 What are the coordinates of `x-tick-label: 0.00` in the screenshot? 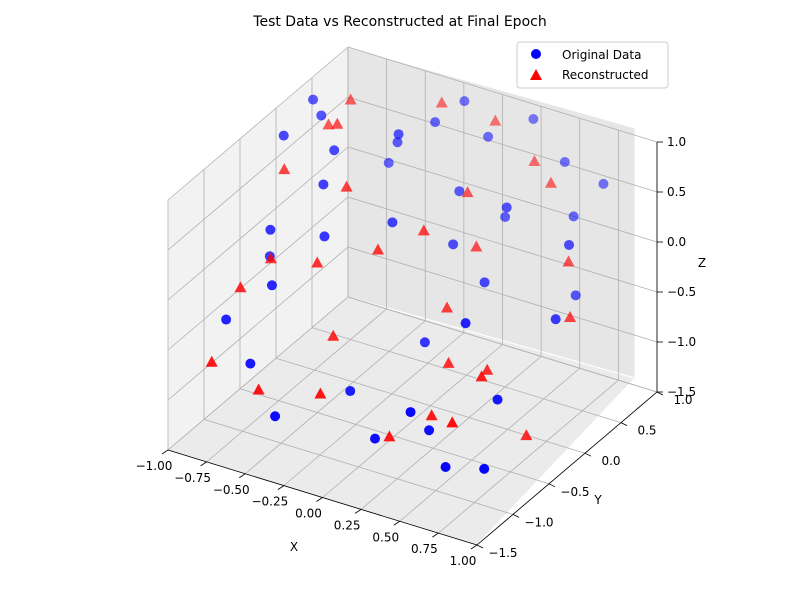 It's located at (308, 514).